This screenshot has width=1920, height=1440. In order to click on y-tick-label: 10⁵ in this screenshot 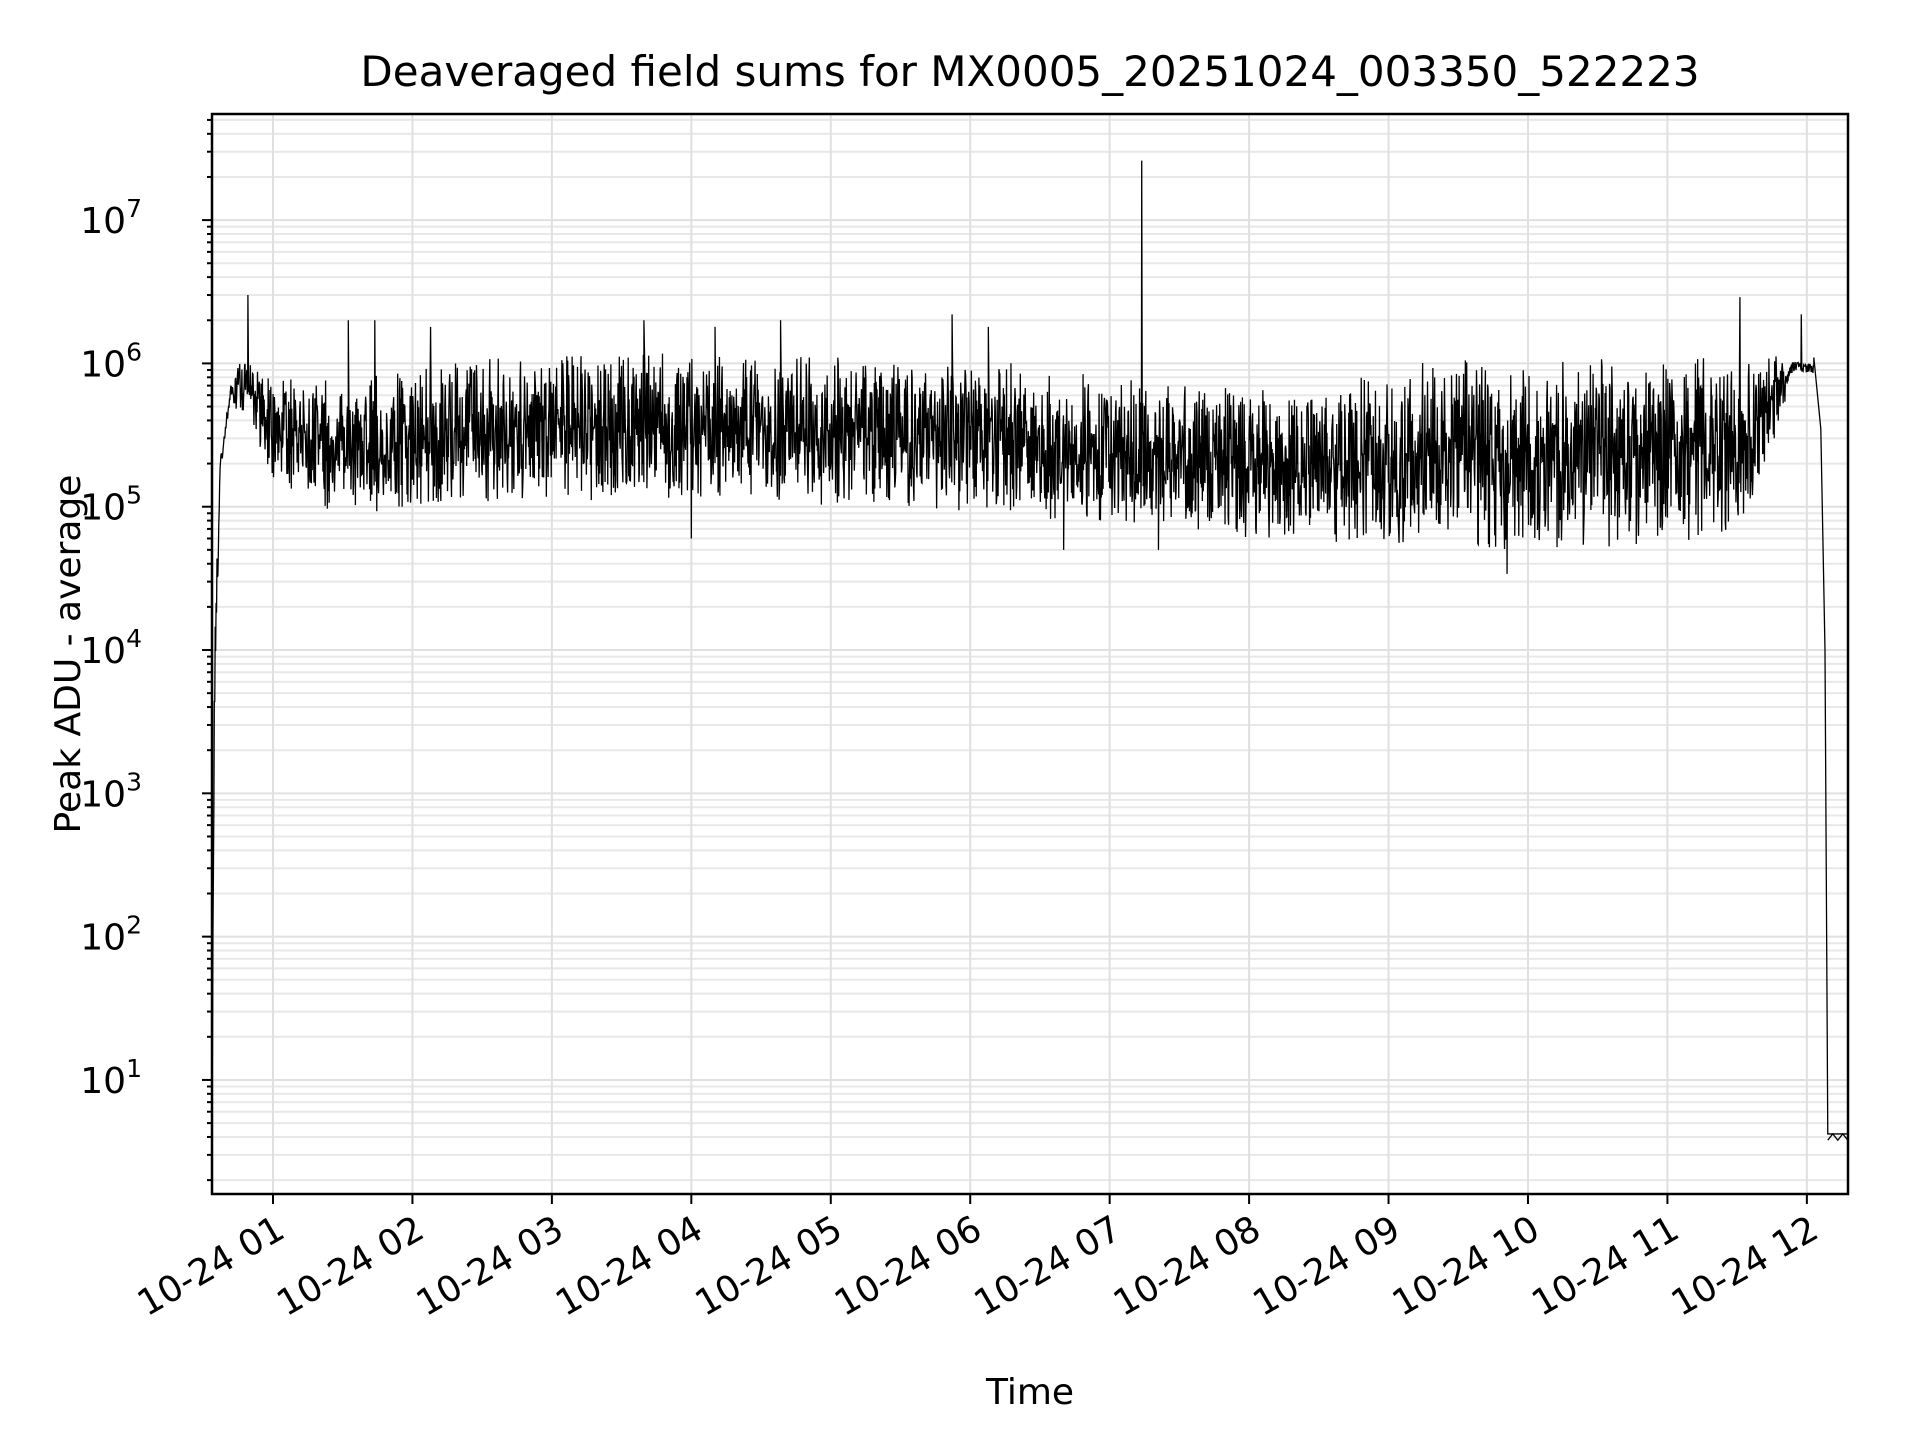, I will do `click(111, 505)`.